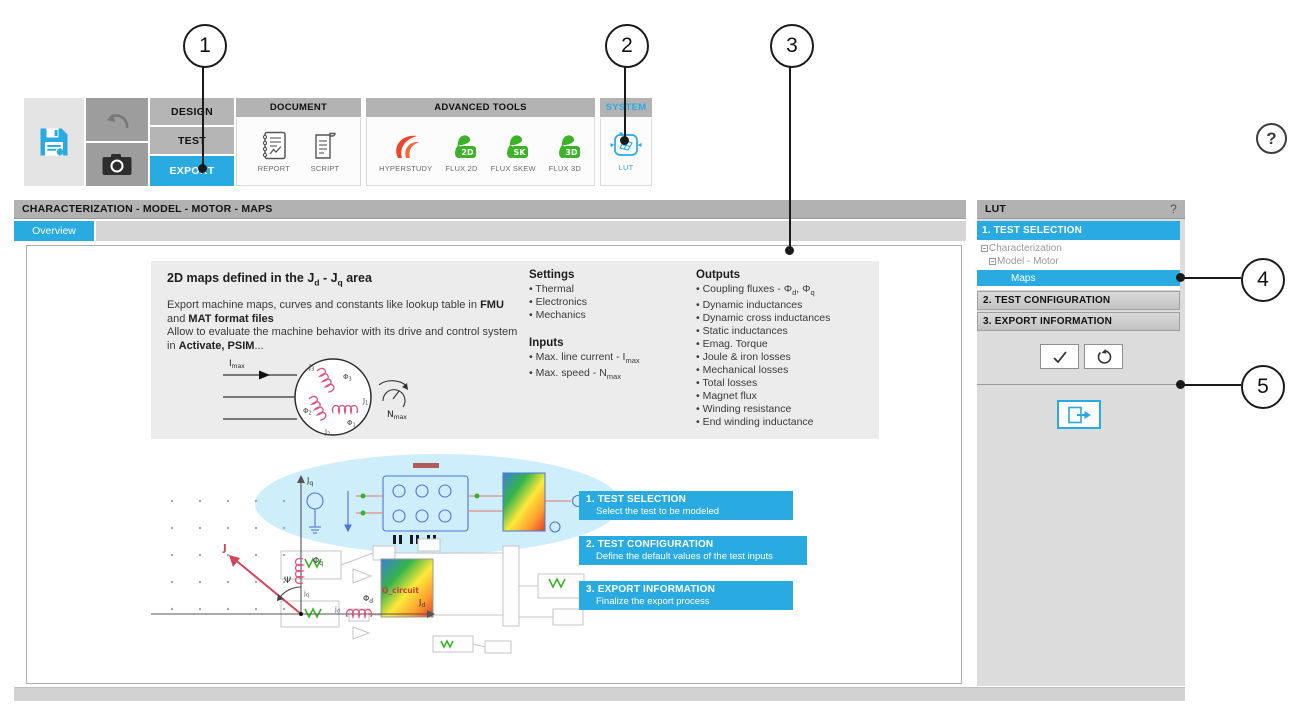  What do you see at coordinates (1078, 321) in the screenshot?
I see `section-export-information: 3. EXPORT INFORMATION` at bounding box center [1078, 321].